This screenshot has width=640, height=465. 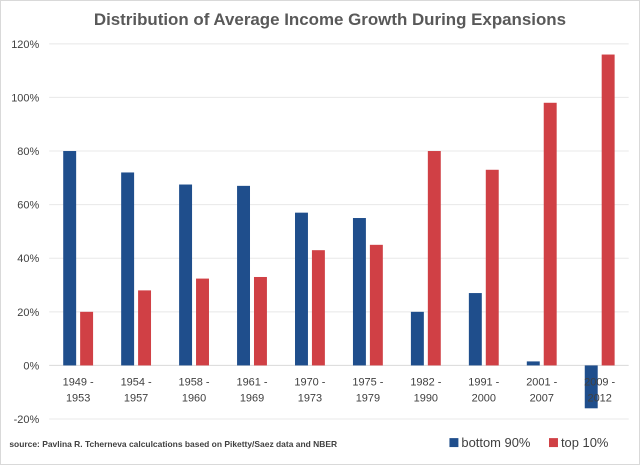 I want to click on x-tick-label: 1979, so click(x=368, y=398).